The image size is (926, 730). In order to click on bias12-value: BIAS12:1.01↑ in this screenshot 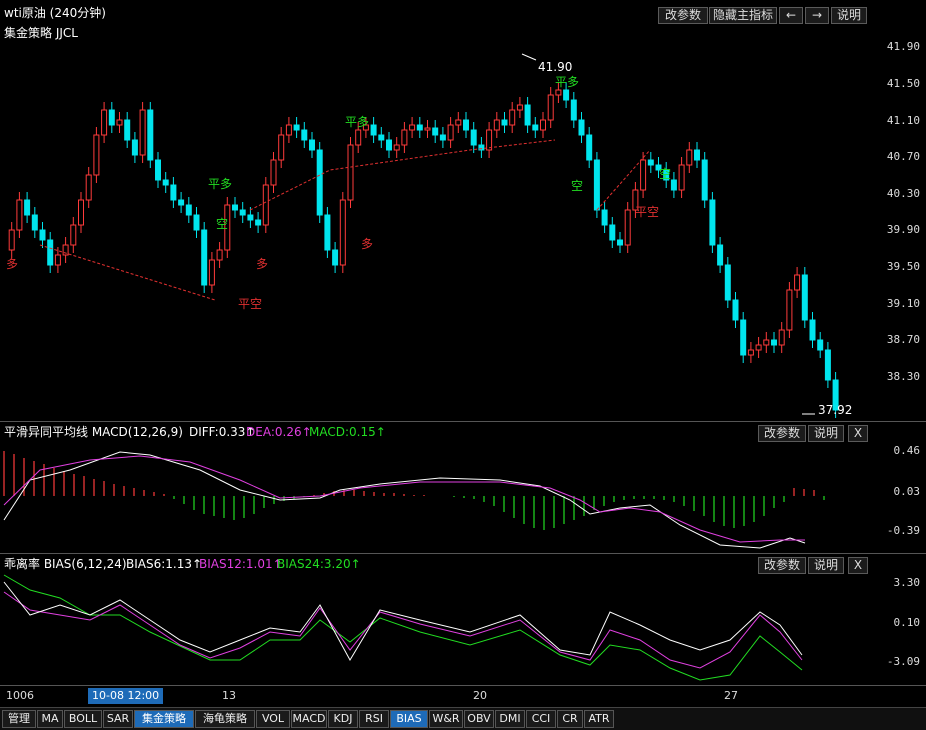, I will do `click(241, 564)`.